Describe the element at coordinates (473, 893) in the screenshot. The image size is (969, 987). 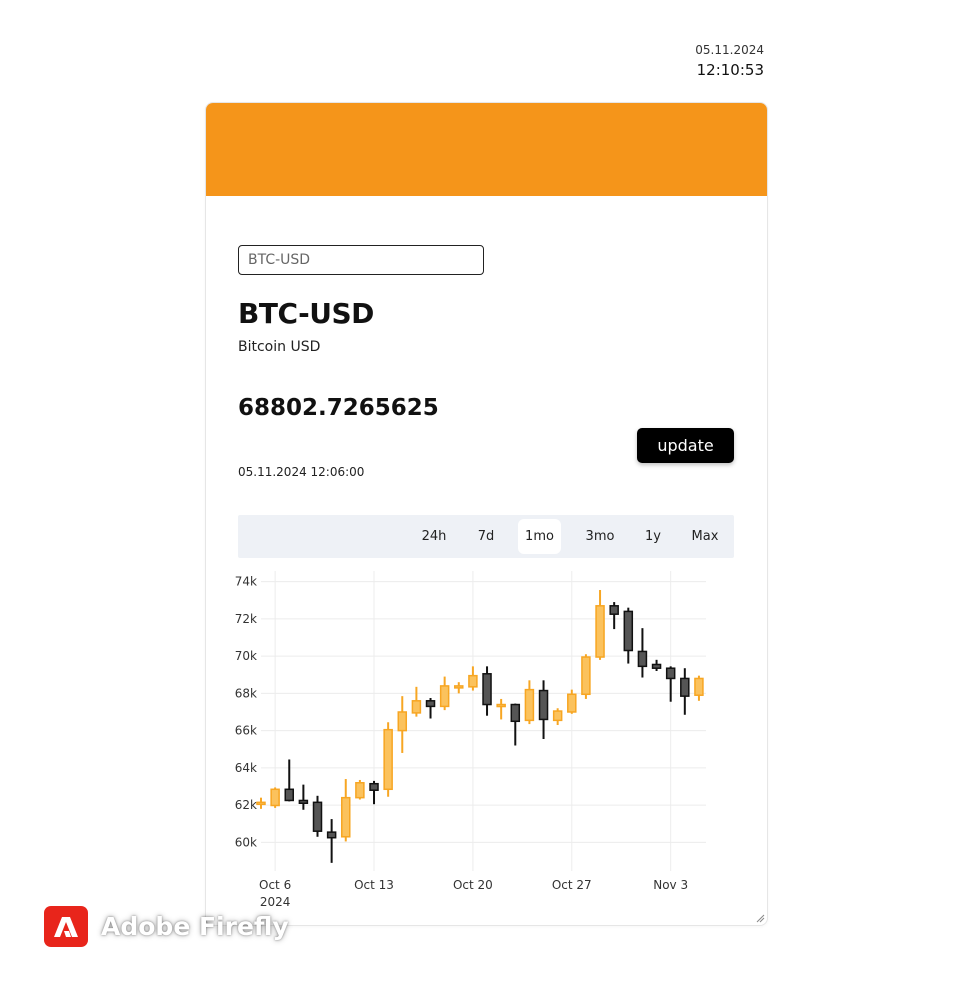
I see `x-axis-ticks: Oct 6 2024 Oct 13 Oct 20 Oct 27 Nov 3` at that location.